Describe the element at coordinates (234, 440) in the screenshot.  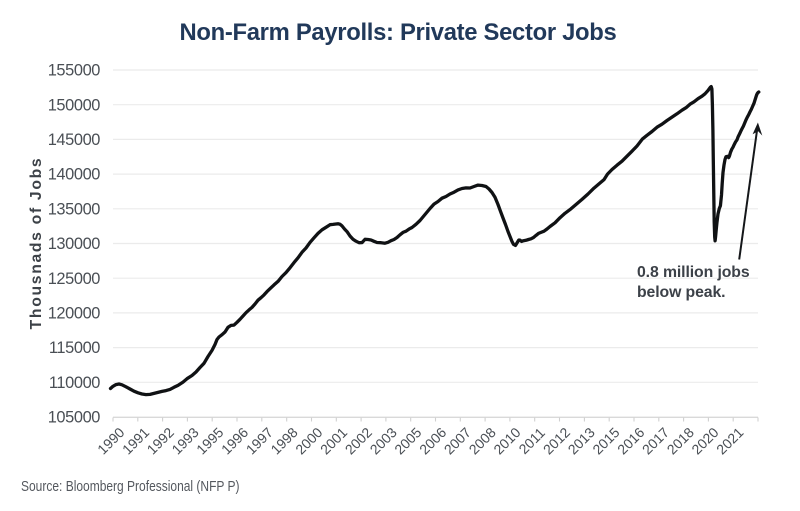
I see `svg-text: 1996` at that location.